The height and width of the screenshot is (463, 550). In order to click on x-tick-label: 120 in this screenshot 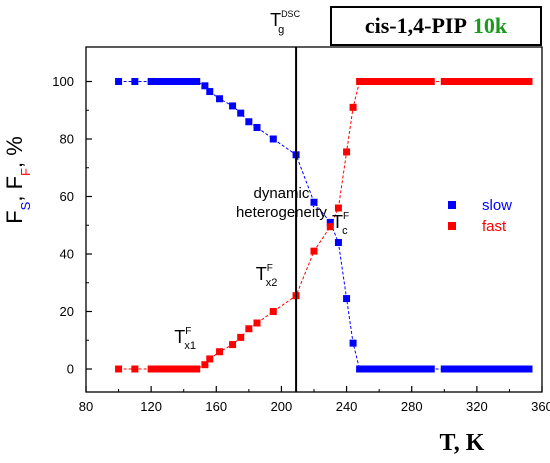, I will do `click(151, 406)`.